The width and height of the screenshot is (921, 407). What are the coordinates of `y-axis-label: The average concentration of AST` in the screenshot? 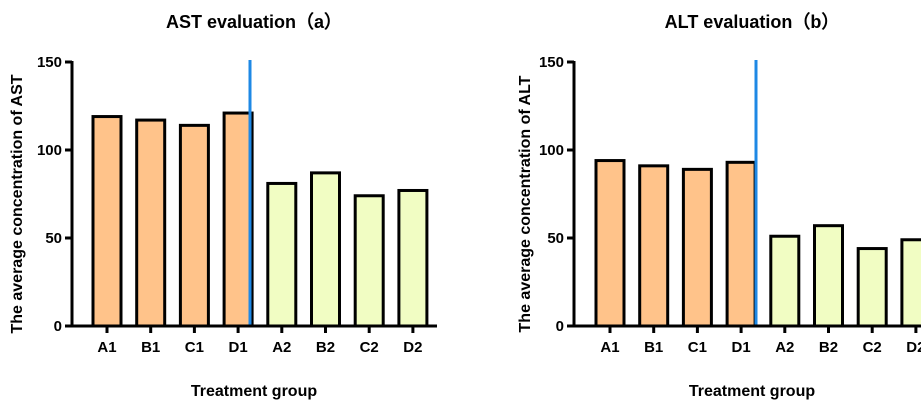 It's located at (17, 203).